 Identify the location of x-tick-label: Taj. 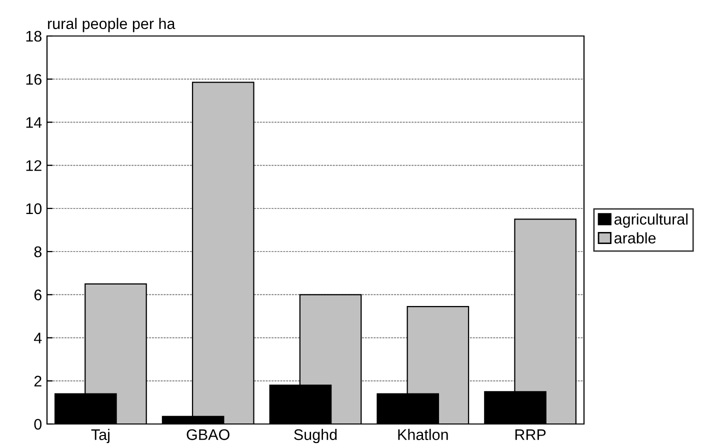
(100, 436).